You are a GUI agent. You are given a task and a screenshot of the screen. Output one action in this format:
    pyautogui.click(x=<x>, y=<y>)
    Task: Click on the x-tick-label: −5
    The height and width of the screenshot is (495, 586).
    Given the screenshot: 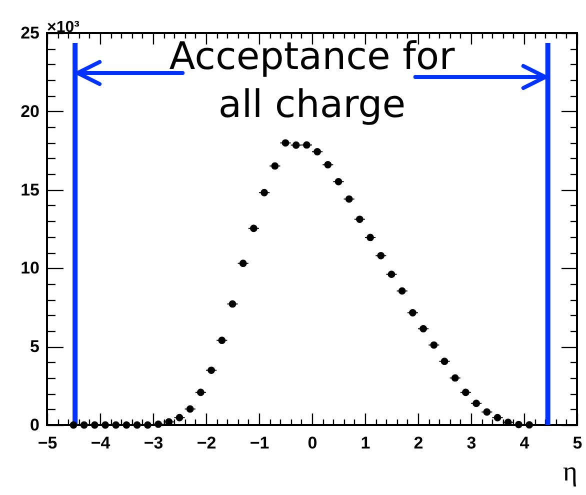 What is the action you would take?
    pyautogui.click(x=48, y=443)
    